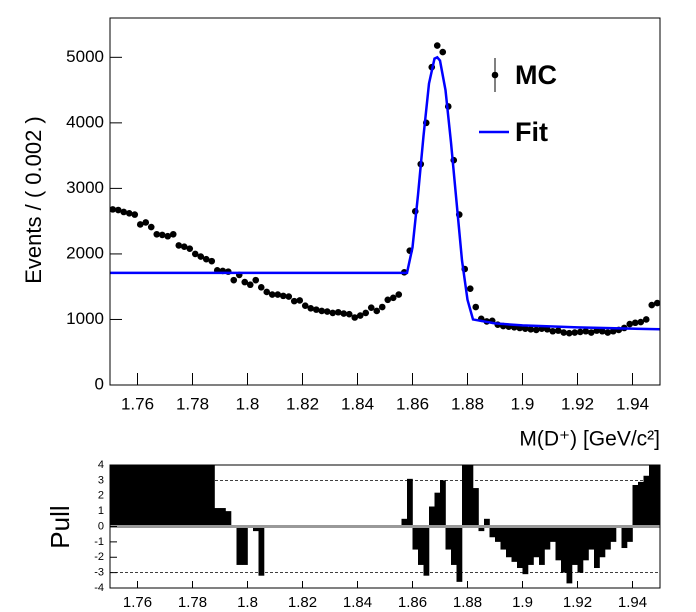 Image resolution: width=696 pixels, height=612 pixels. What do you see at coordinates (357, 403) in the screenshot?
I see `x-tick-label: 1.84` at bounding box center [357, 403].